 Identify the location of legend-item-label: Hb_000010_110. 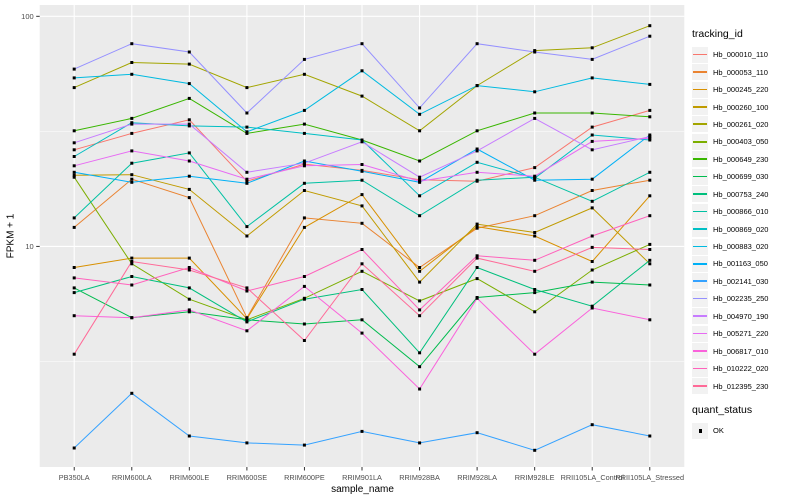
(740, 55).